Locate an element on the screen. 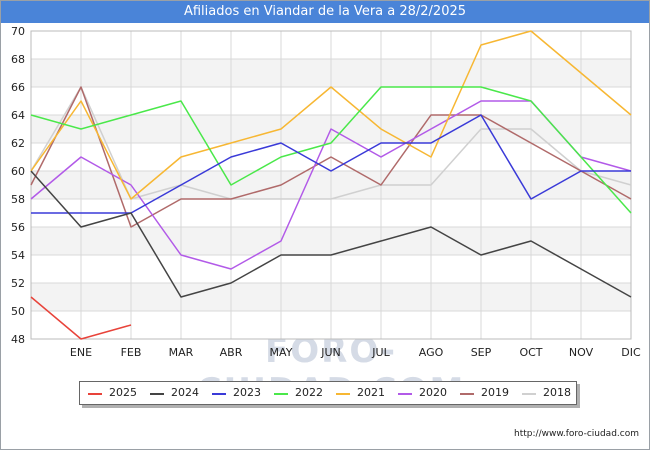 The height and width of the screenshot is (451, 650). x-tick-label: OCT is located at coordinates (530, 352).